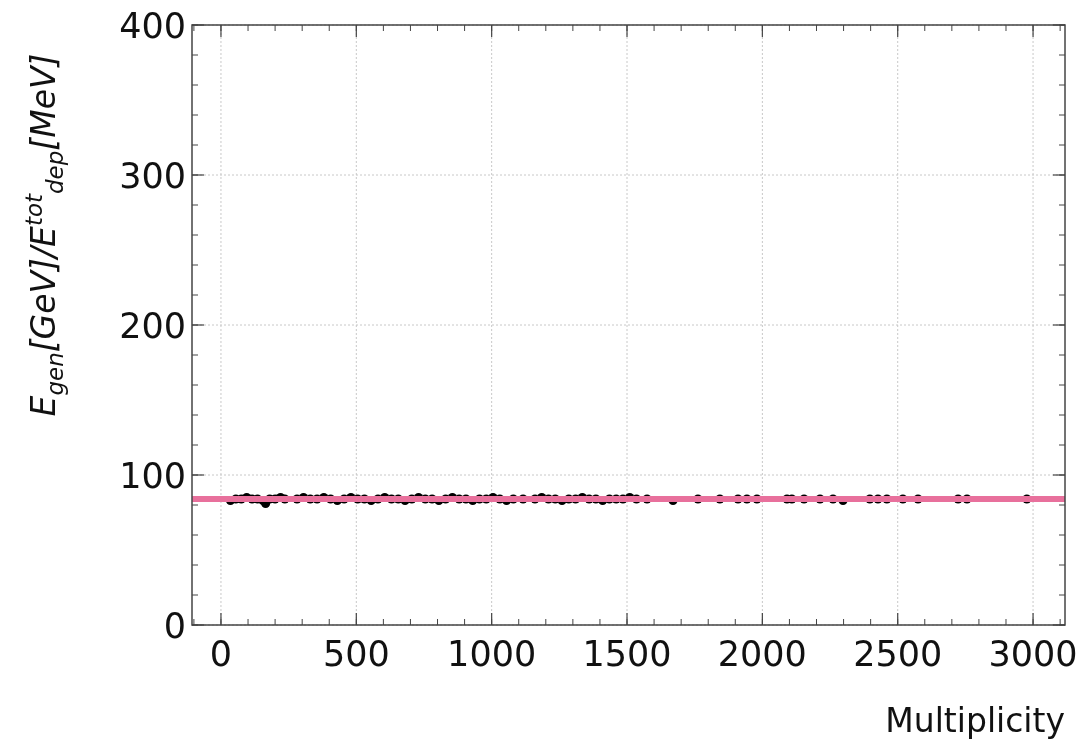  Describe the element at coordinates (492, 654) in the screenshot. I see `x-tick-label: 1000` at that location.